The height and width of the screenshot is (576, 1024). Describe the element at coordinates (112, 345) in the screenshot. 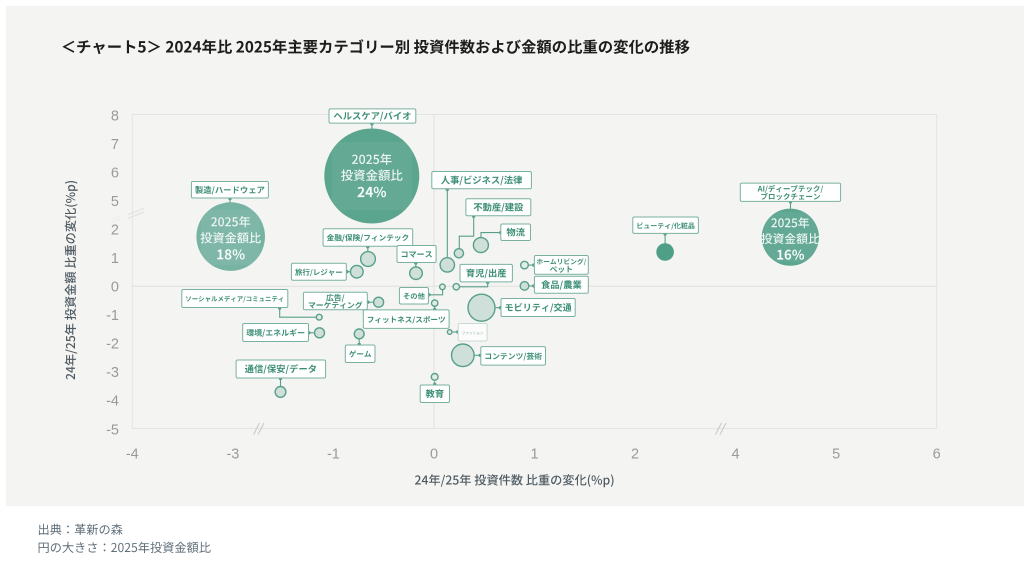

I see `svg-text: -2` at that location.